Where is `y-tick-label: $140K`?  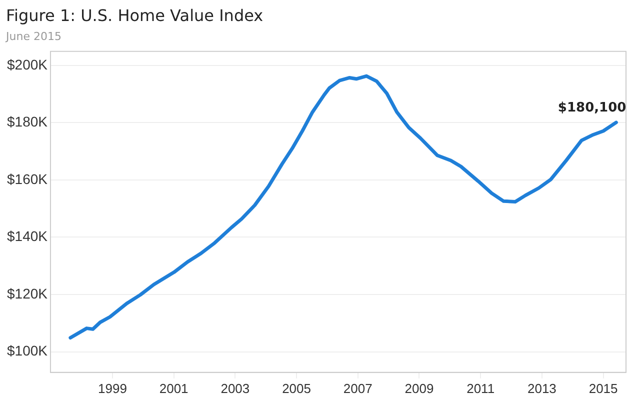 y-tick-label: $140K is located at coordinates (27, 236).